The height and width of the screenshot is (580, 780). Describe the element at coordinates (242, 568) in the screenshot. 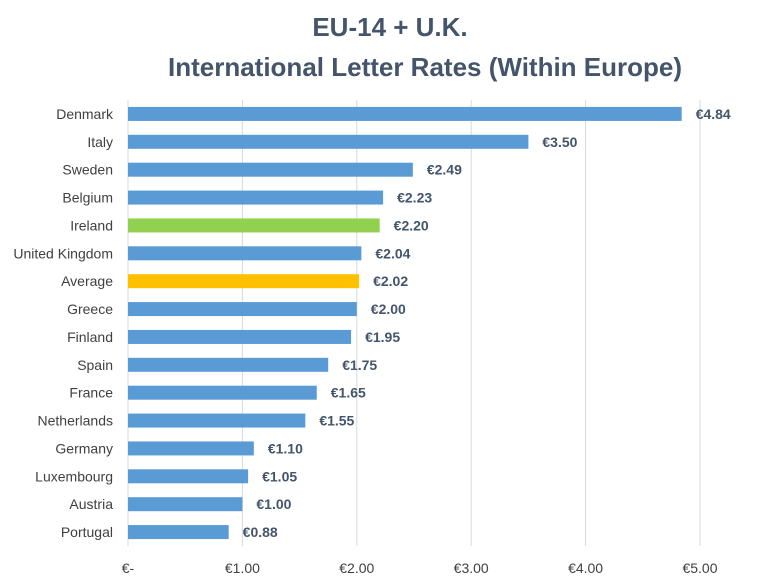

I see `x-tick-label: €1.00` at that location.